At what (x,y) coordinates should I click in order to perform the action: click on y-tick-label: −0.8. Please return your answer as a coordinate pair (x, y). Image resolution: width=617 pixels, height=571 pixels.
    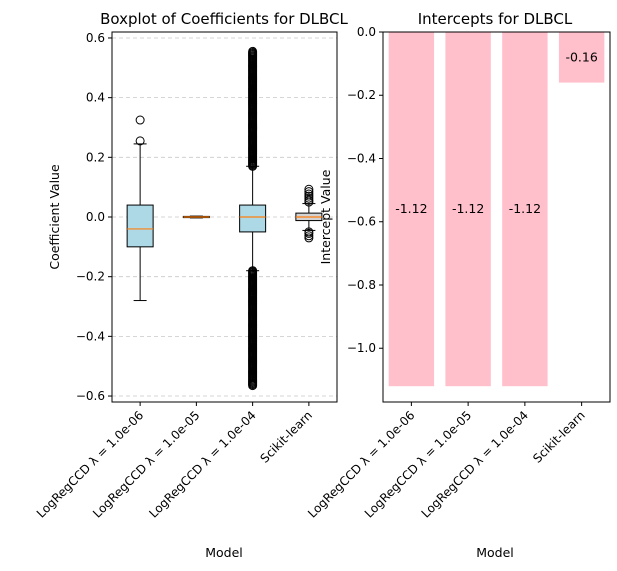
    Looking at the image, I should click on (361, 285).